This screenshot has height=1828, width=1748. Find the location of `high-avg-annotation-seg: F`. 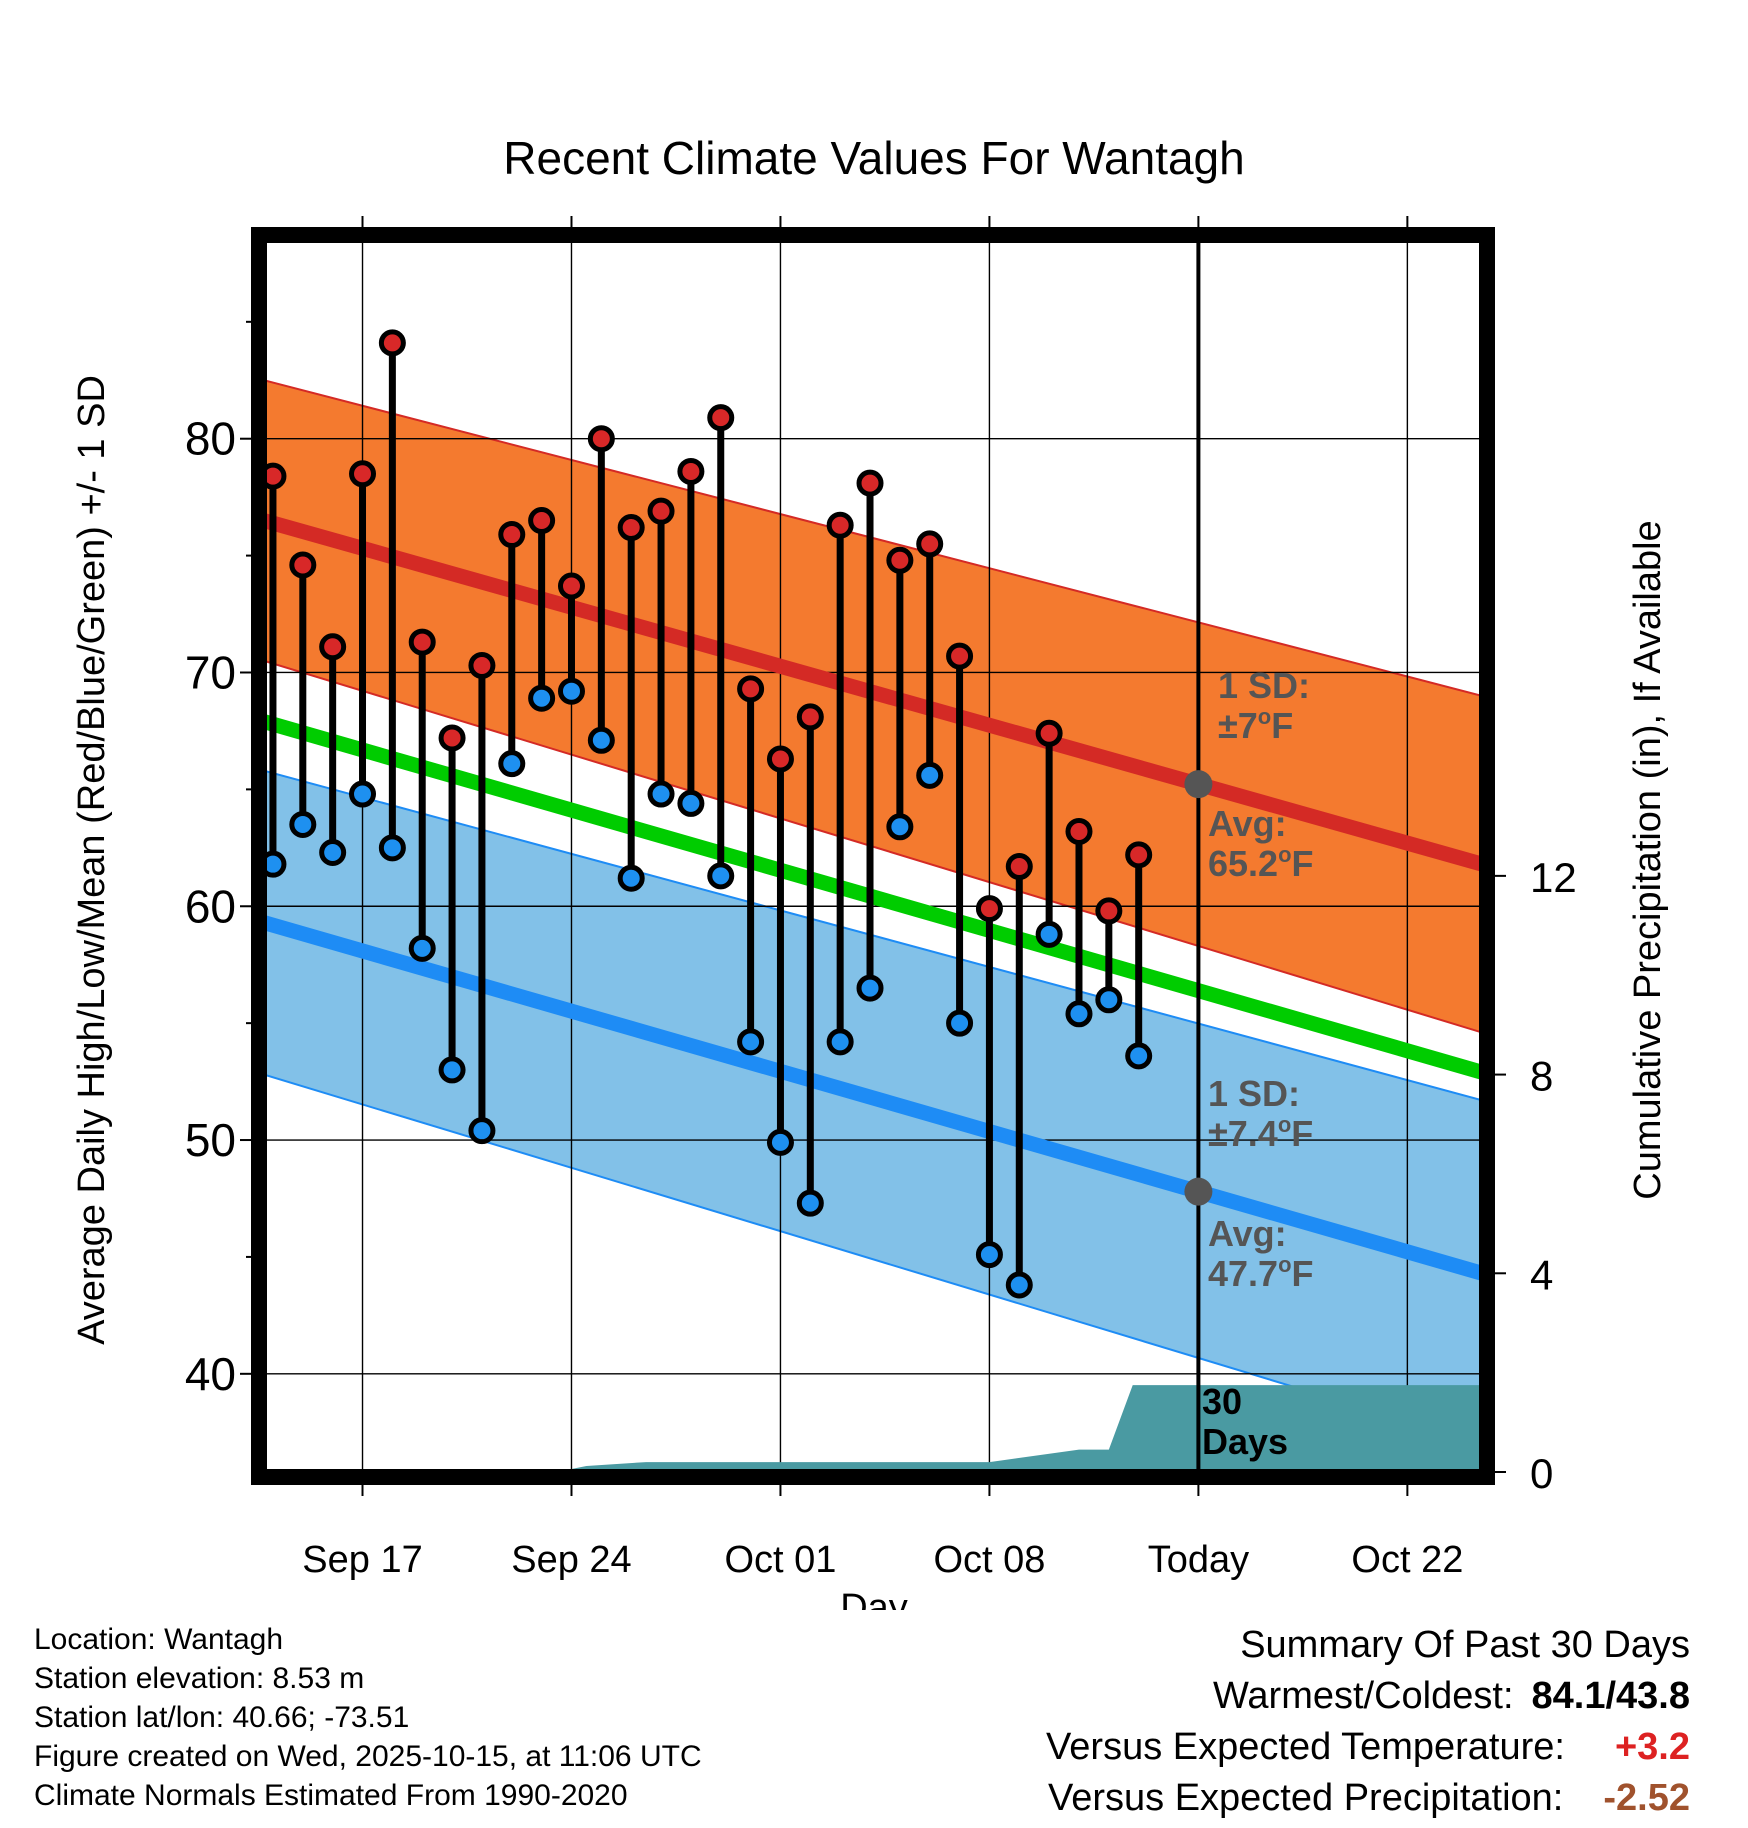

high-avg-annotation-seg: F is located at coordinates (1303, 863).